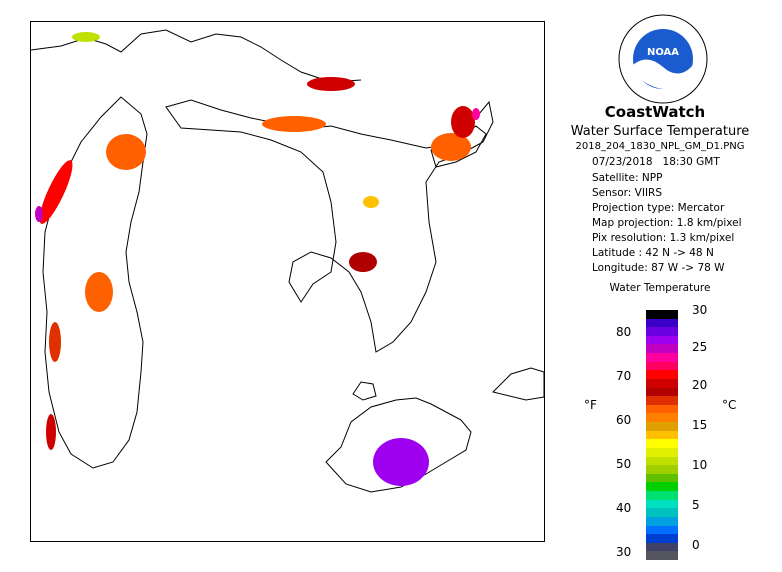 The height and width of the screenshot is (572, 782). I want to click on time: 18:30 GMT, so click(691, 162).